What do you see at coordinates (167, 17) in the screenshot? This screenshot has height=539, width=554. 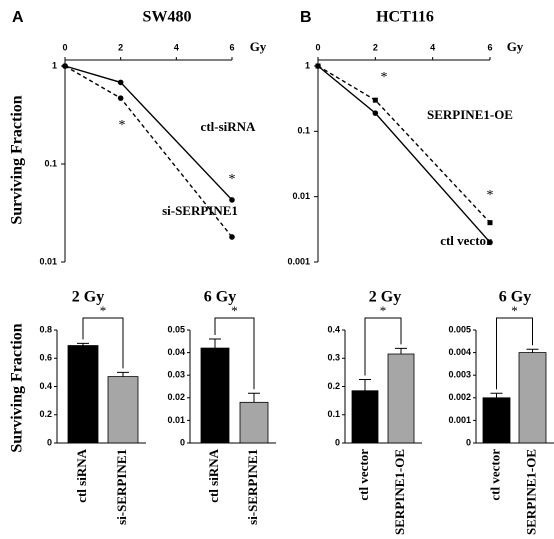 I see `chart-title: SW480` at bounding box center [167, 17].